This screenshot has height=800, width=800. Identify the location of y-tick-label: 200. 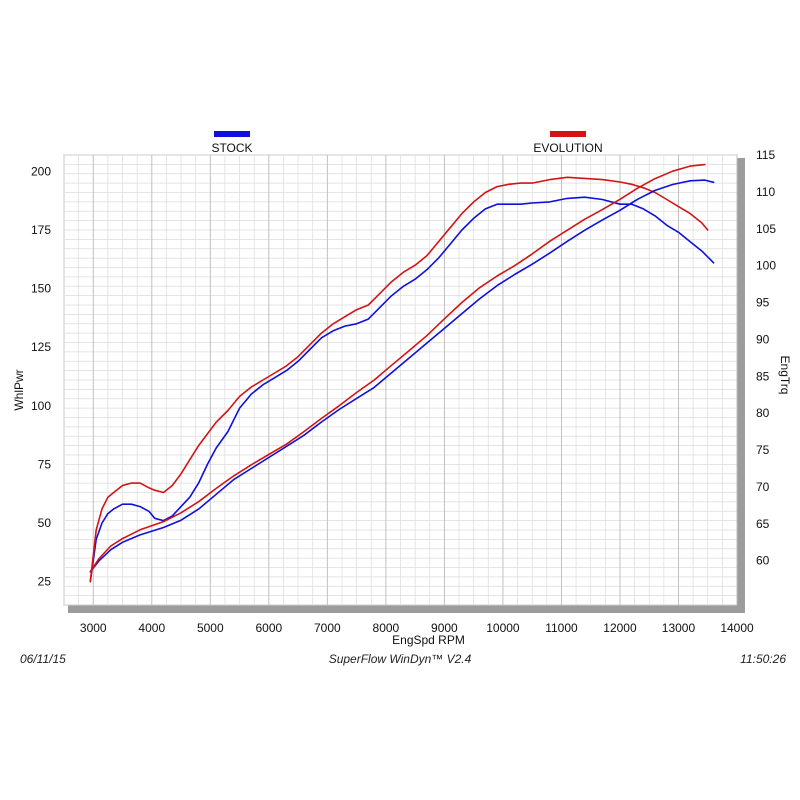
(41, 171).